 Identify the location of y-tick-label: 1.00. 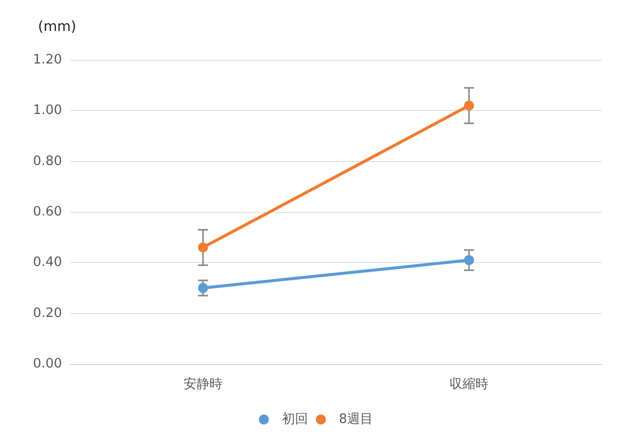
(47, 110).